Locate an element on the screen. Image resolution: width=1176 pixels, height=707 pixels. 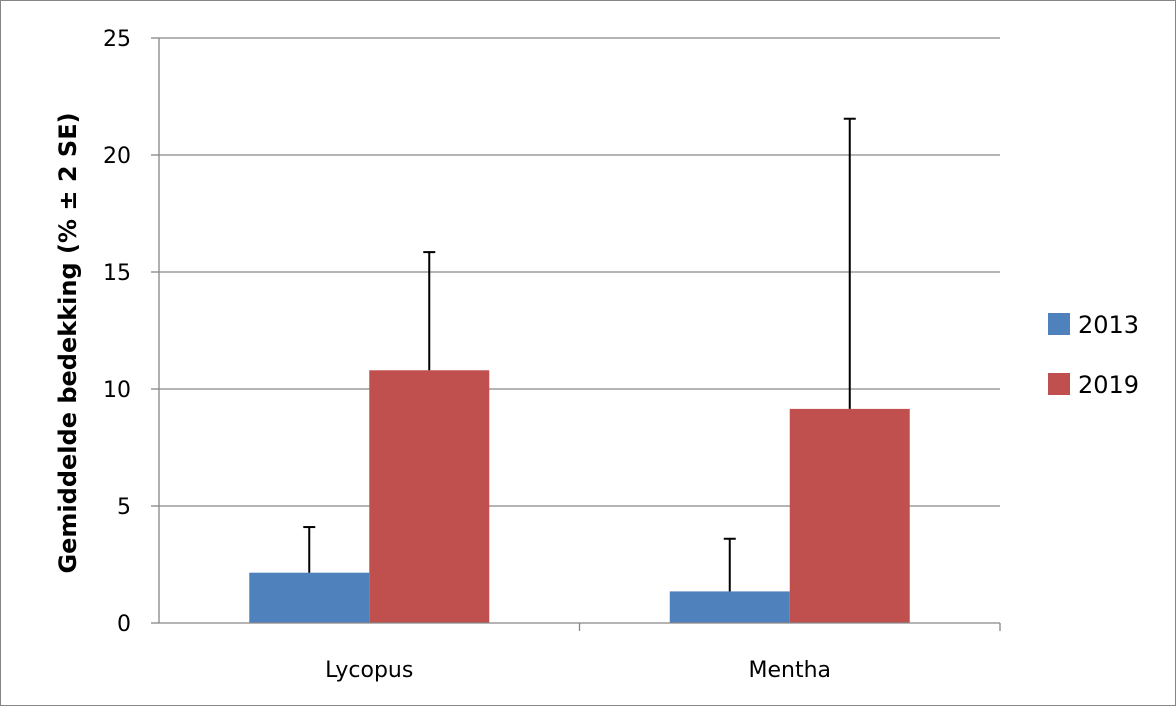
legend-label-2019: 2019 is located at coordinates (1108, 385).